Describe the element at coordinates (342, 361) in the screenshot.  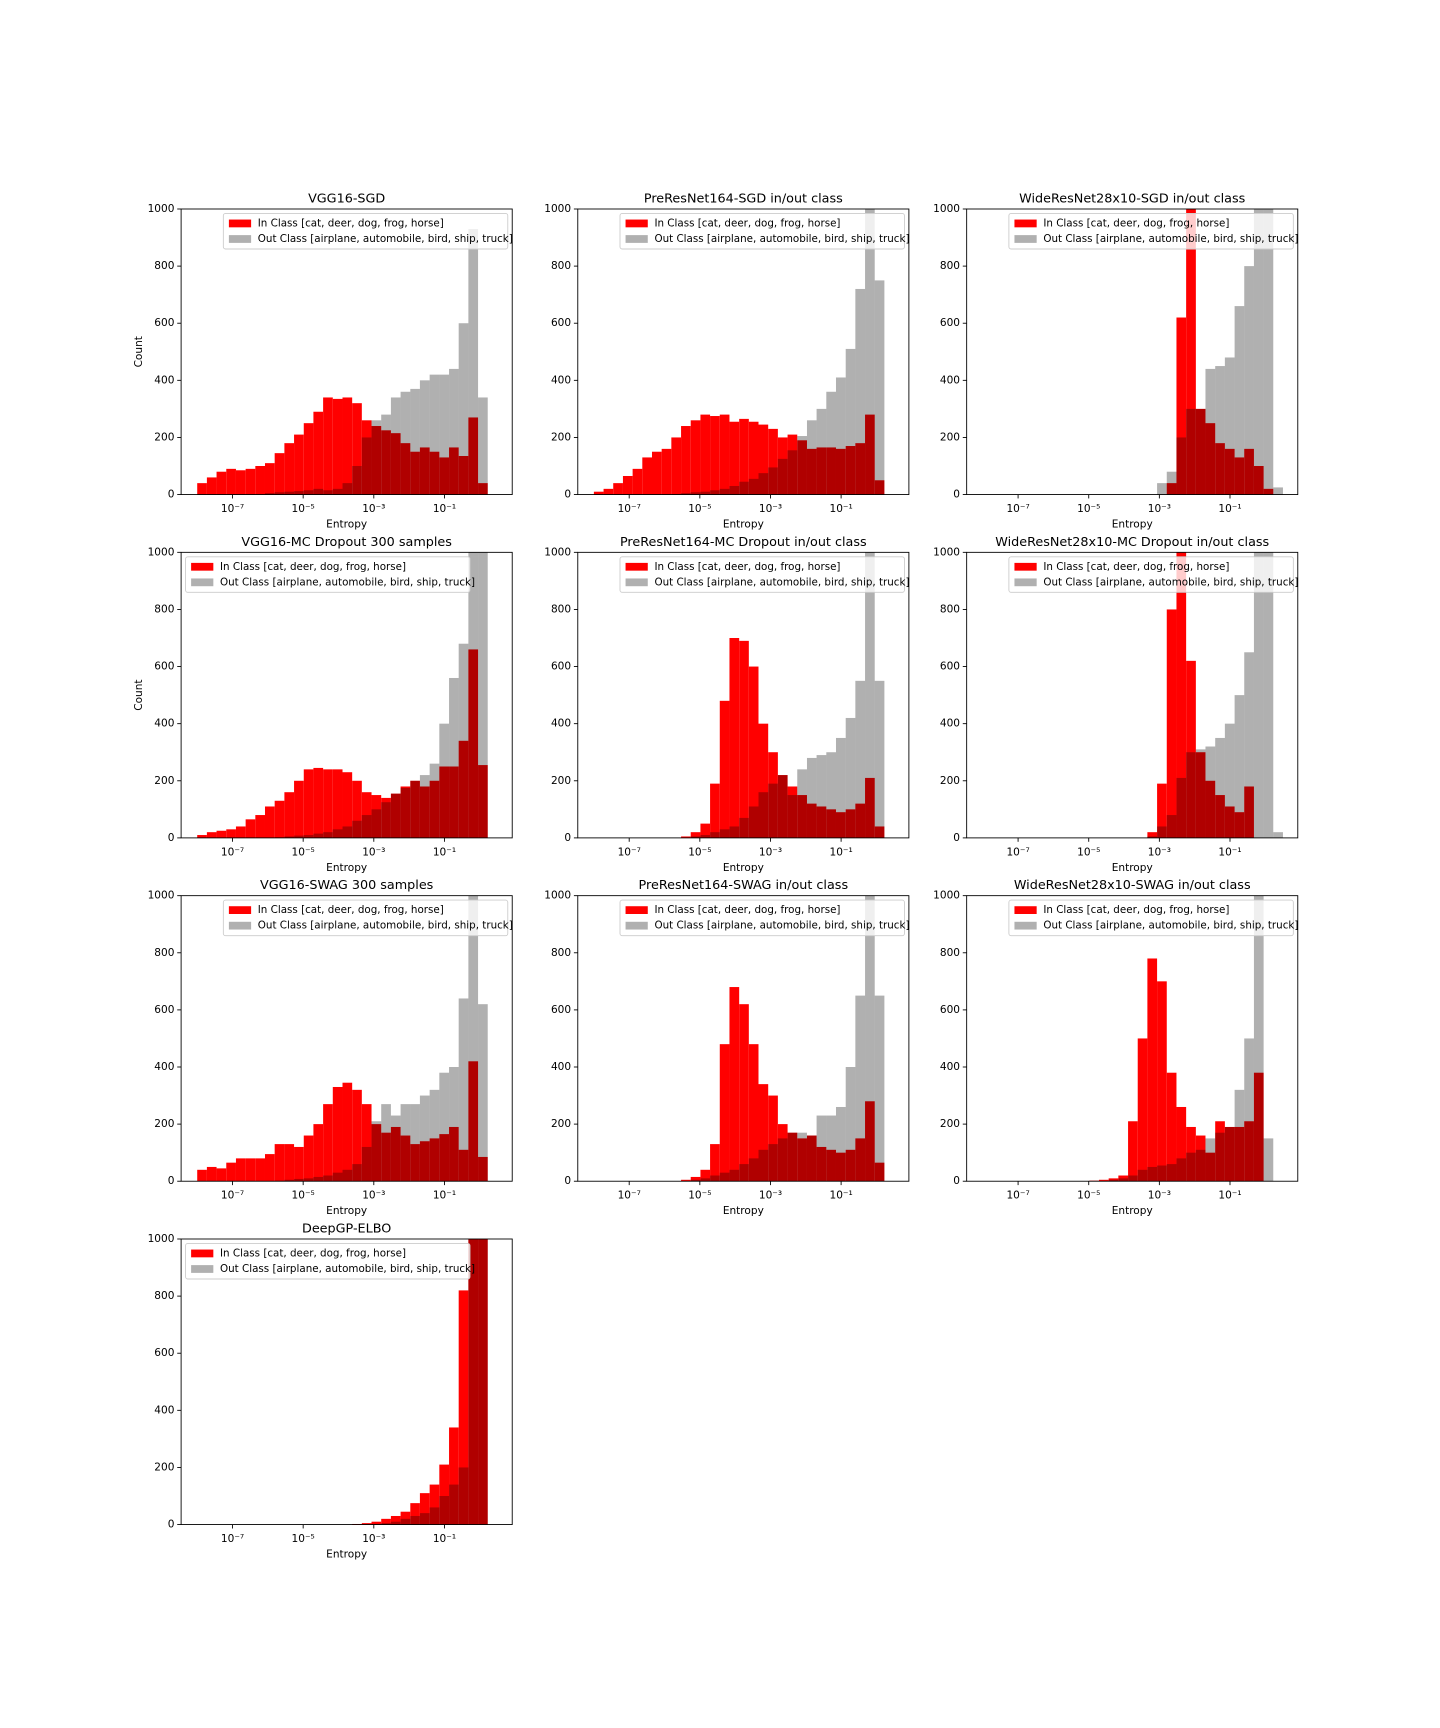
I see `bars` at that location.